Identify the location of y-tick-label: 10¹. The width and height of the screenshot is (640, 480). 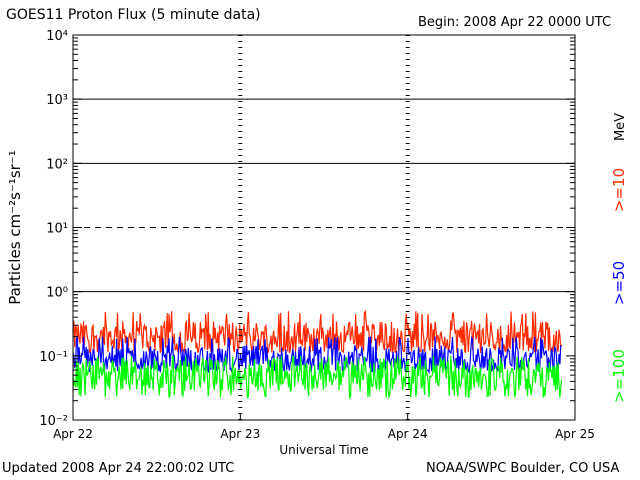
(57, 229).